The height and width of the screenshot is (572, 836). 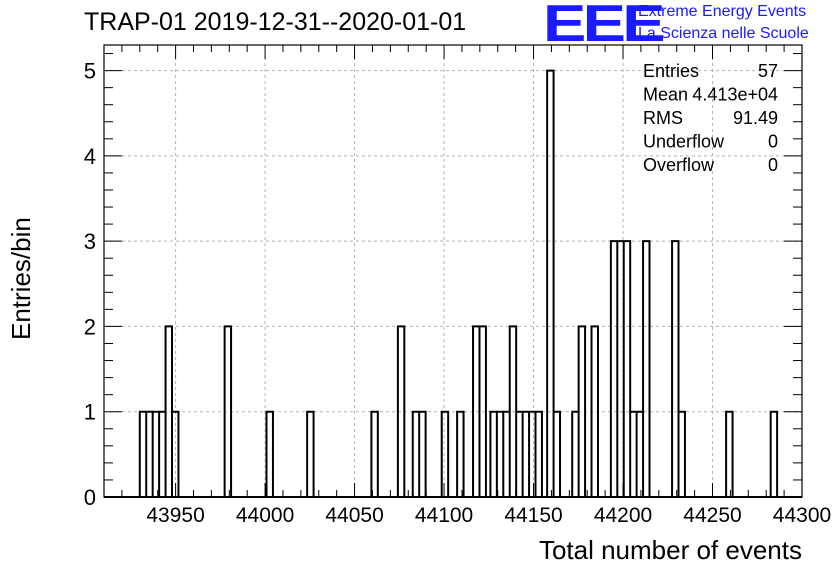 I want to click on y-tick-label: 3, so click(x=90, y=241).